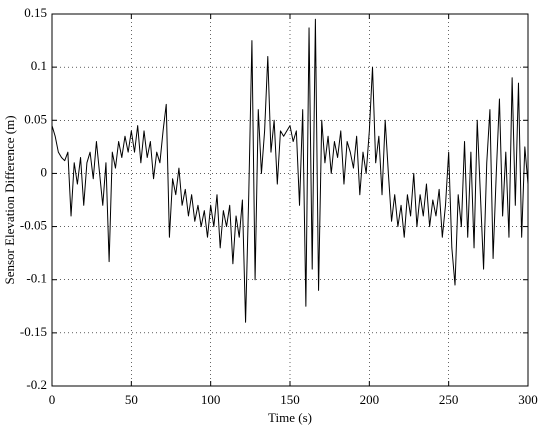  I want to click on x-tick-label: 150, so click(290, 399).